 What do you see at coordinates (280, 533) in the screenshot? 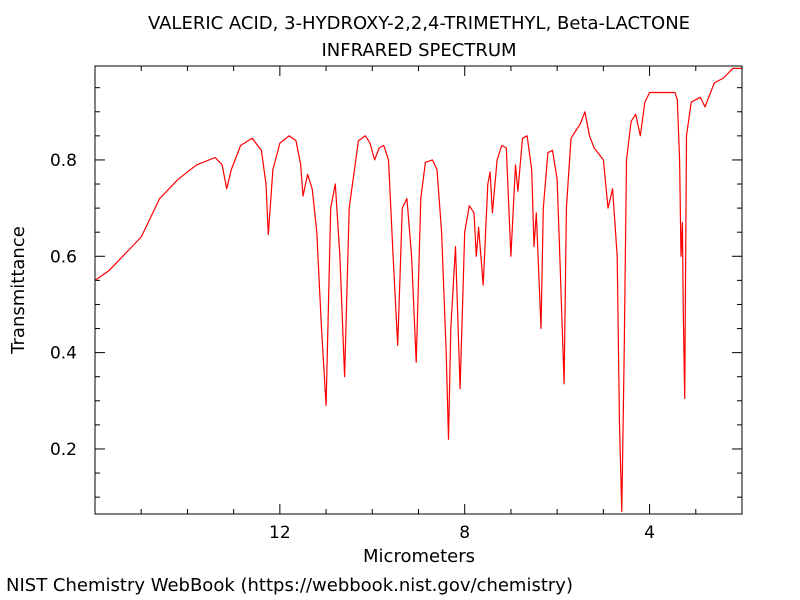
I see `tick-label: 12` at bounding box center [280, 533].